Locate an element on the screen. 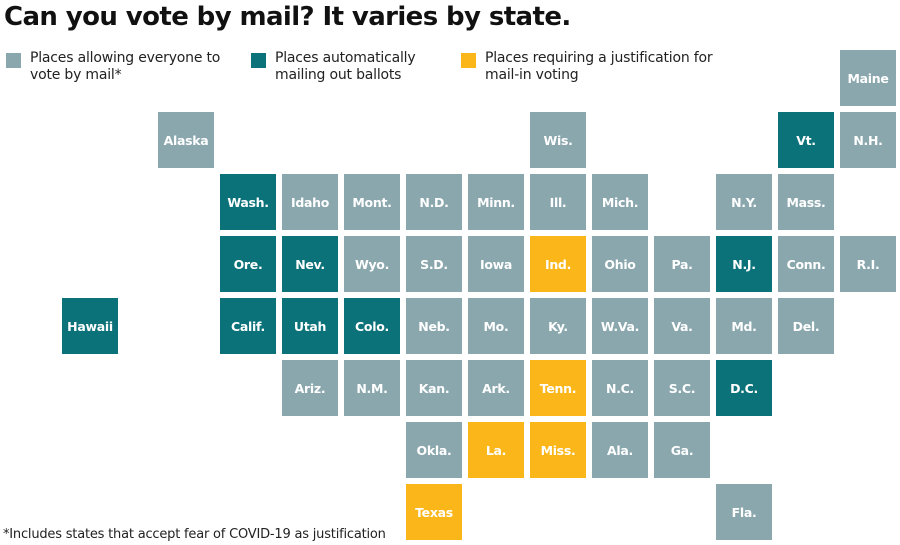 Image resolution: width=900 pixels, height=545 pixels. state-tile-iowa: Iowa is located at coordinates (496, 264).